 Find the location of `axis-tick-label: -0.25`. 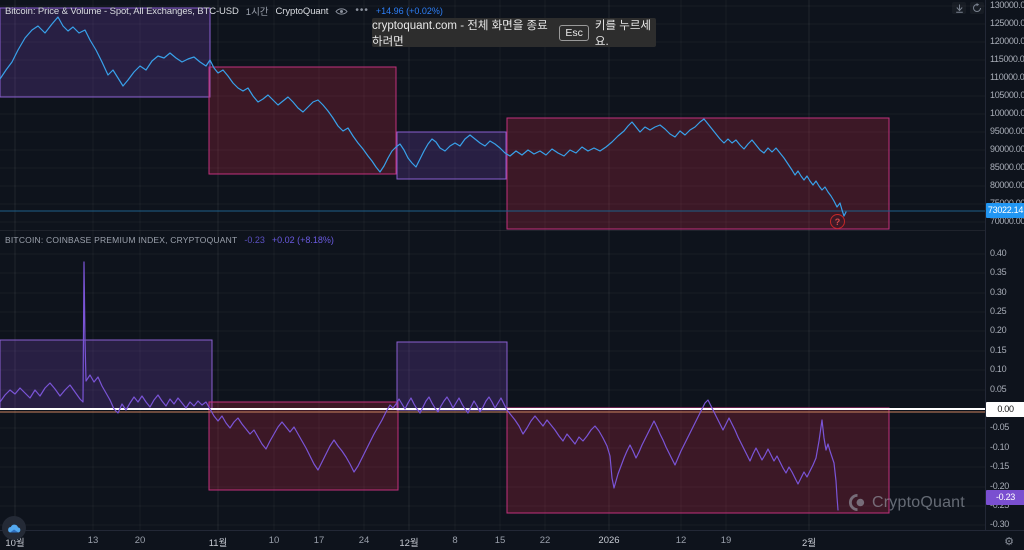

axis-tick-label: -0.25 is located at coordinates (1000, 505).